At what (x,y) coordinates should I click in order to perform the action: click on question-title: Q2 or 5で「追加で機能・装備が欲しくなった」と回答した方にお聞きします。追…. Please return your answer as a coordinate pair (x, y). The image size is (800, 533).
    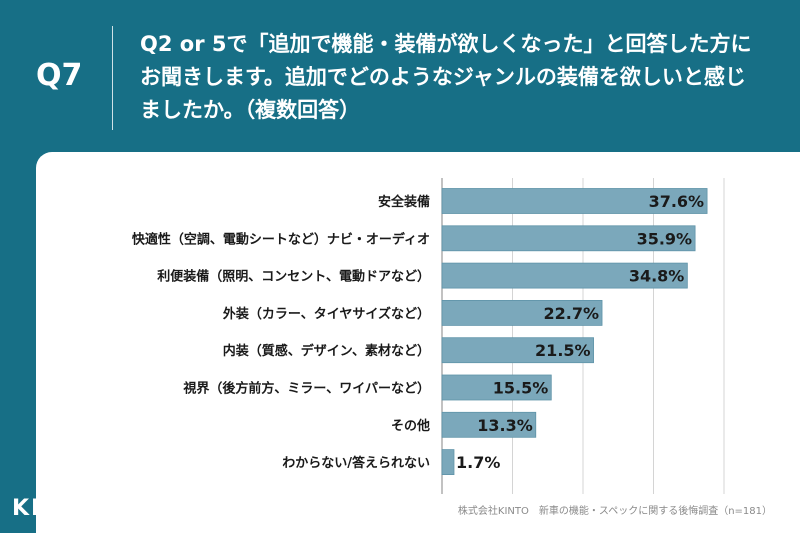
    Looking at the image, I should click on (446, 77).